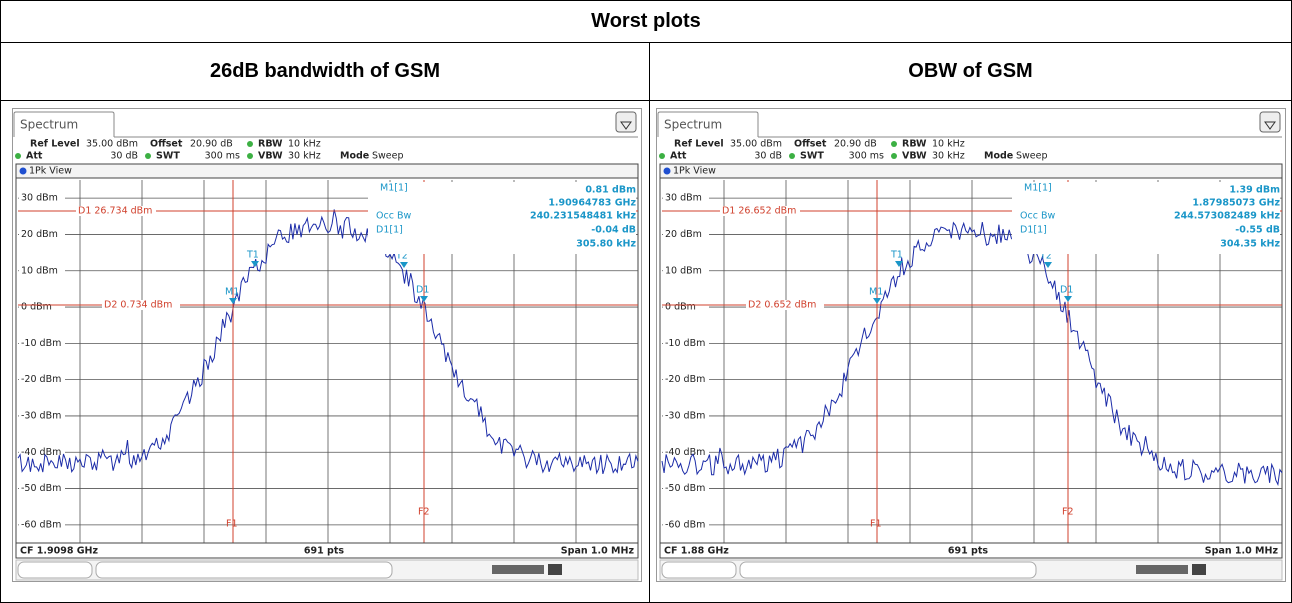  I want to click on display-line-label: D1 26.734 dBm, so click(115, 211).